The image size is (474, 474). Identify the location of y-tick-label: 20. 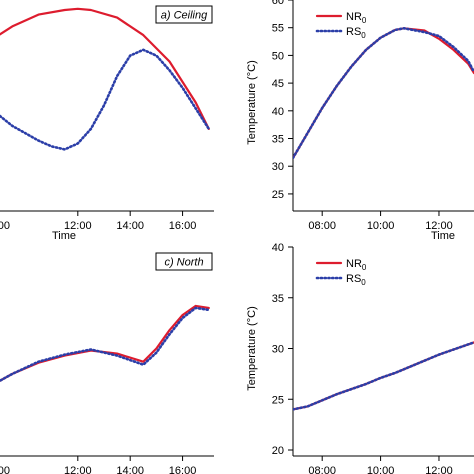
(278, 451).